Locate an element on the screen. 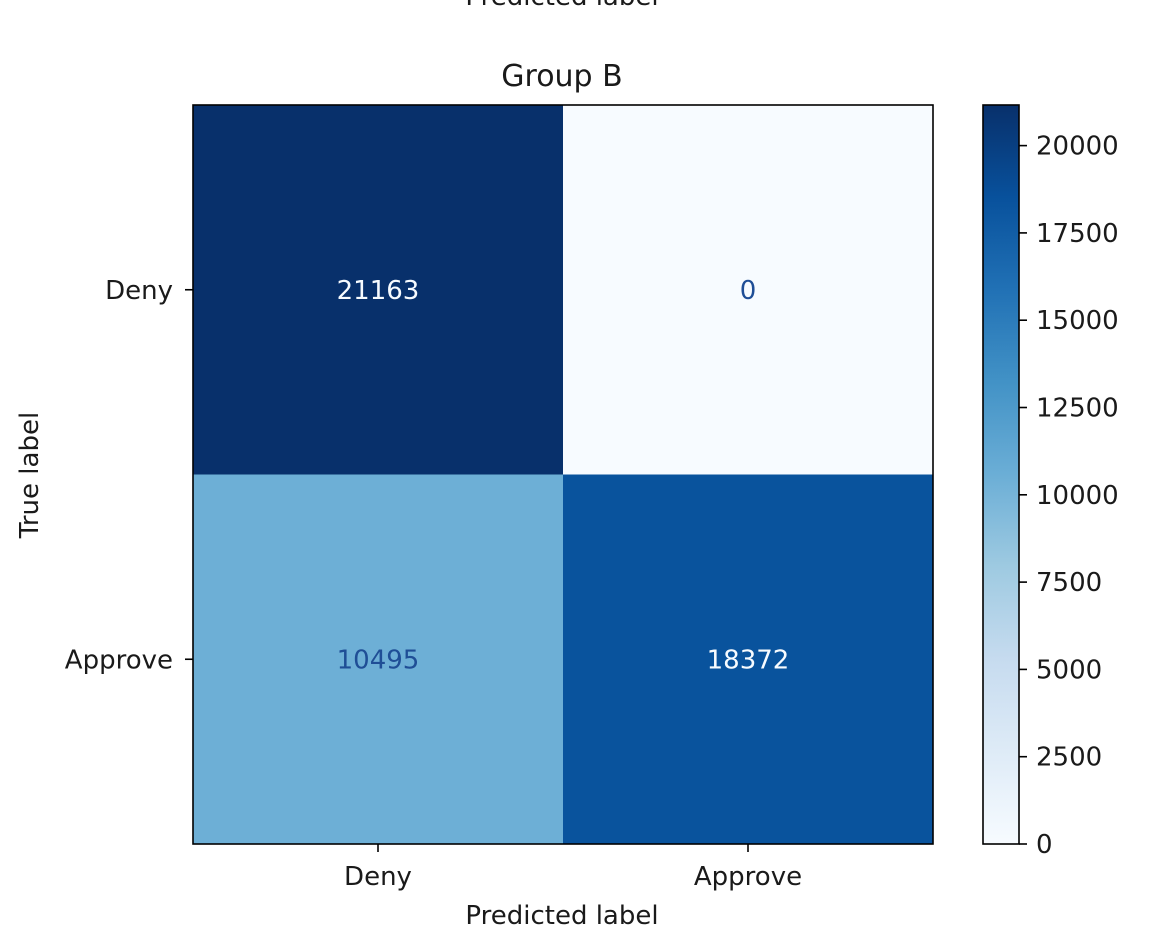  cell-value-label: 21163 is located at coordinates (378, 291).